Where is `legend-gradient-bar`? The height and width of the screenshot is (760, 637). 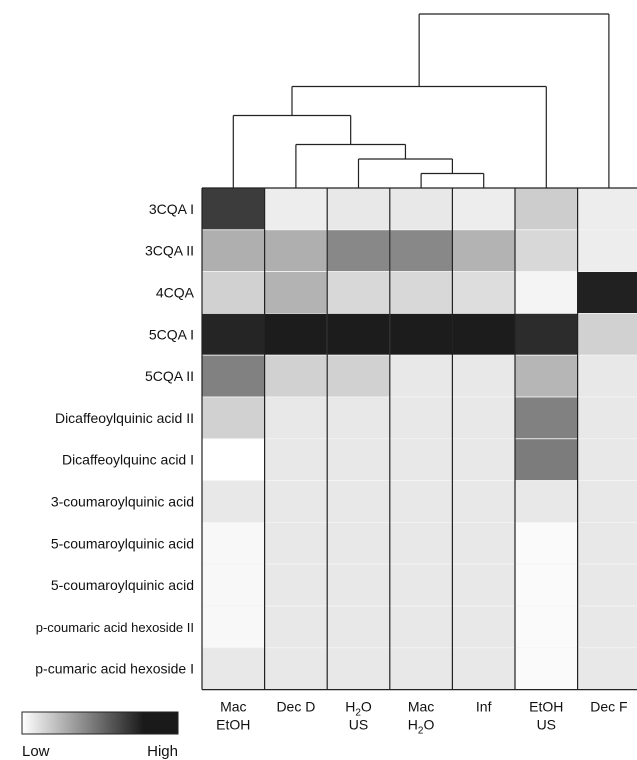
legend-gradient-bar is located at coordinates (100, 723).